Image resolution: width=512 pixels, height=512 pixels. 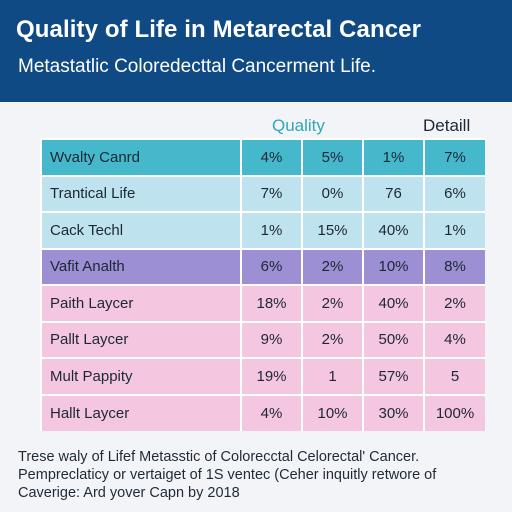 What do you see at coordinates (256, 126) in the screenshot?
I see `column-headers: Quality Detaill` at bounding box center [256, 126].